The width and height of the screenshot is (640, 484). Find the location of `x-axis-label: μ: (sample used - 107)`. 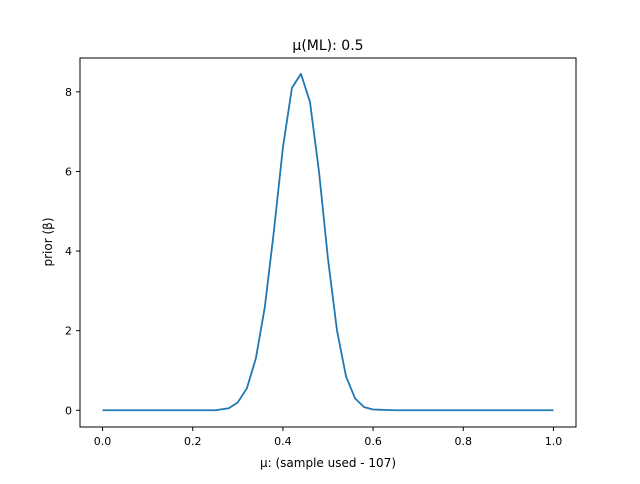

x-axis-label: μ: (sample used - 107) is located at coordinates (328, 463).